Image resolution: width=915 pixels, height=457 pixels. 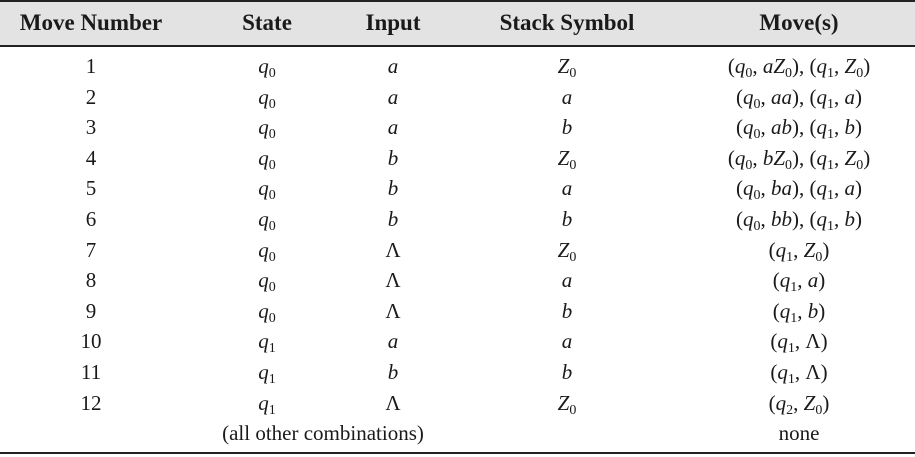 I want to click on cell-moves: (q1, b), so click(x=799, y=312).